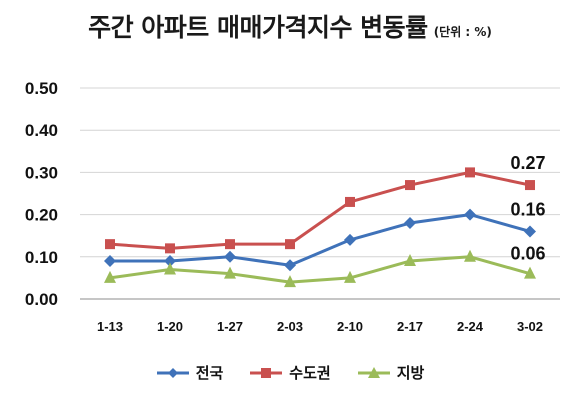 The image size is (580, 400). Describe the element at coordinates (190, 372) in the screenshot. I see `legend-item-national: 전국` at that location.